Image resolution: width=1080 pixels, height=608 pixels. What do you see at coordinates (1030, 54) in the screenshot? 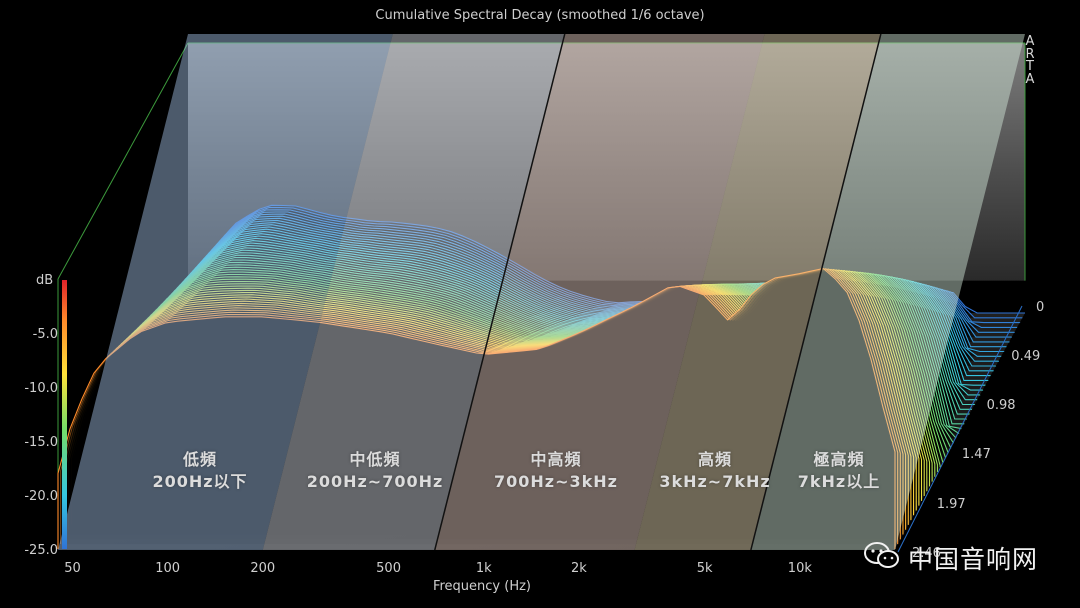
I see `arta-letter: R` at bounding box center [1030, 54].